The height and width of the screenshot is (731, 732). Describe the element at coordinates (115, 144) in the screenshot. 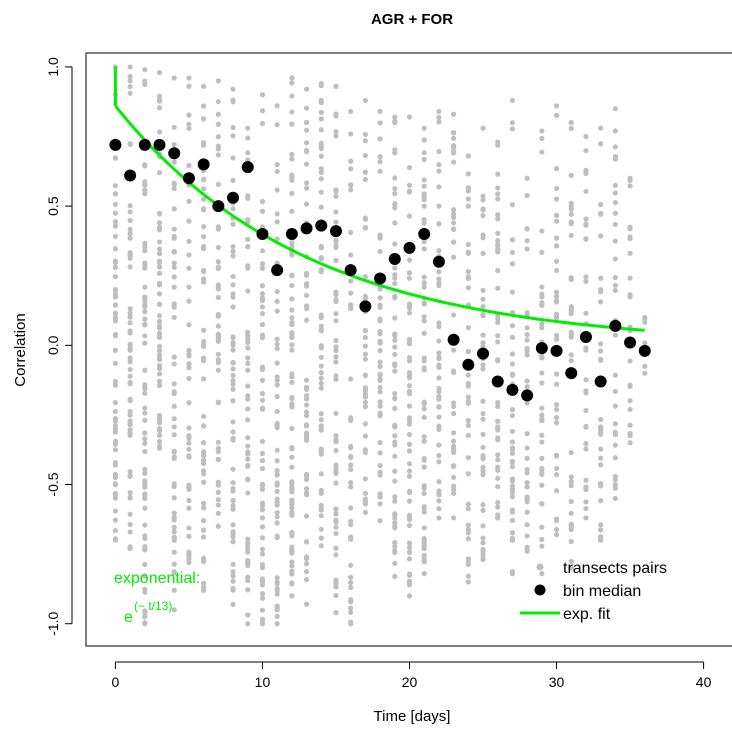

I see `bin-median-point` at that location.